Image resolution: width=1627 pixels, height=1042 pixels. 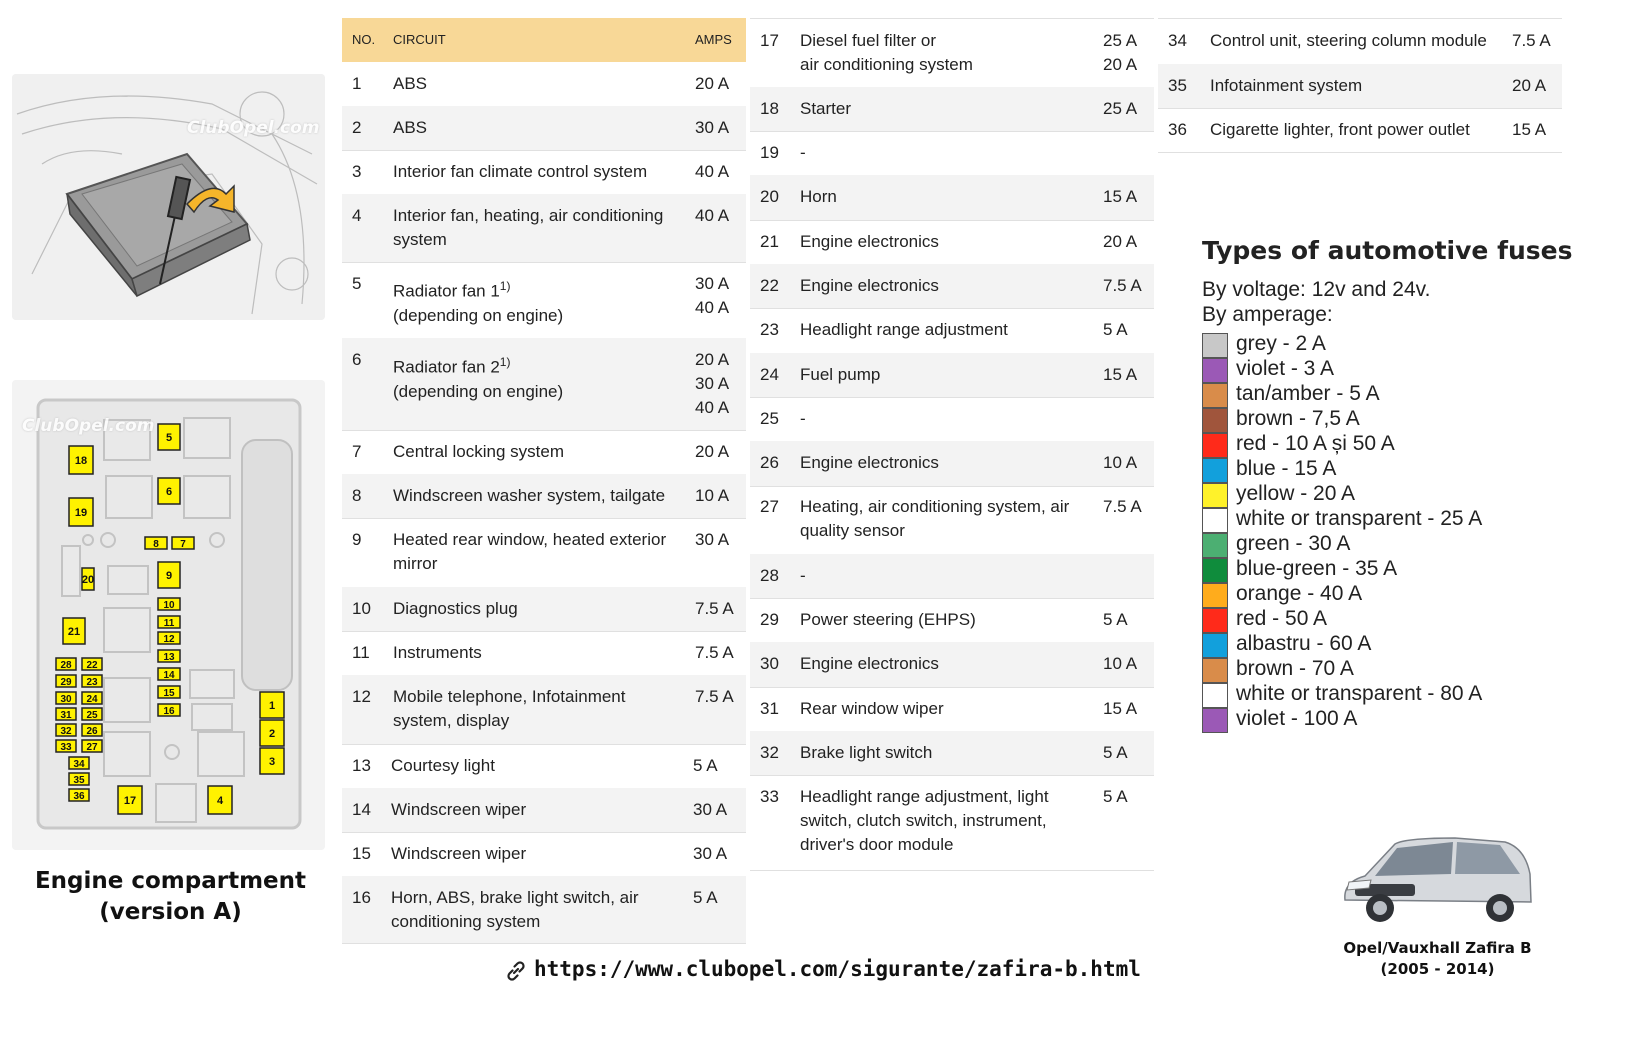 I want to click on fuse-slot-label: 10, so click(x=169, y=605).